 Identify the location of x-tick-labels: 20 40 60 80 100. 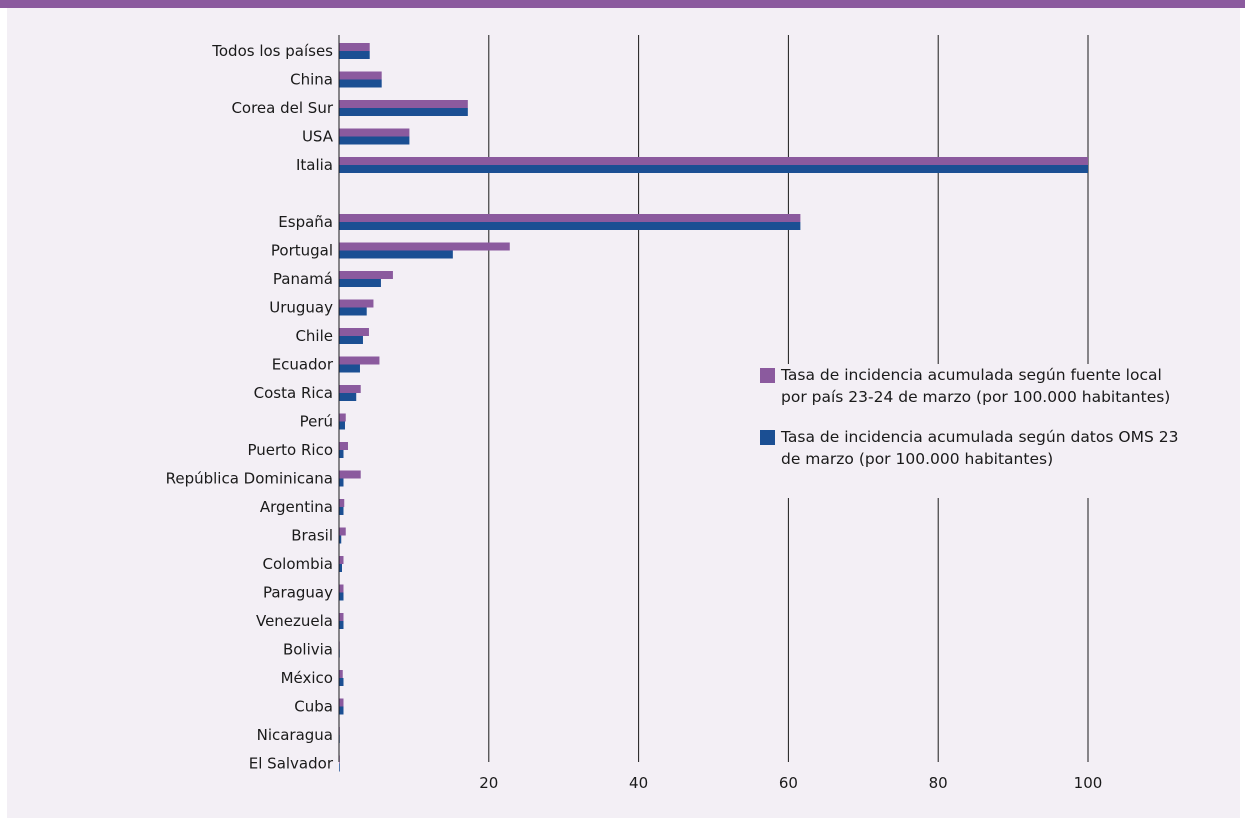
(790, 783).